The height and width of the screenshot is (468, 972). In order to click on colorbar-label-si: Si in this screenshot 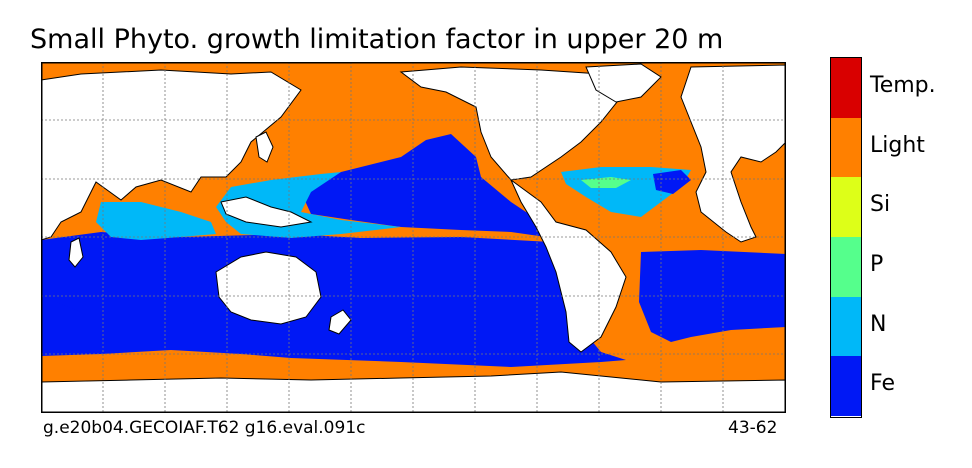, I will do `click(880, 205)`.